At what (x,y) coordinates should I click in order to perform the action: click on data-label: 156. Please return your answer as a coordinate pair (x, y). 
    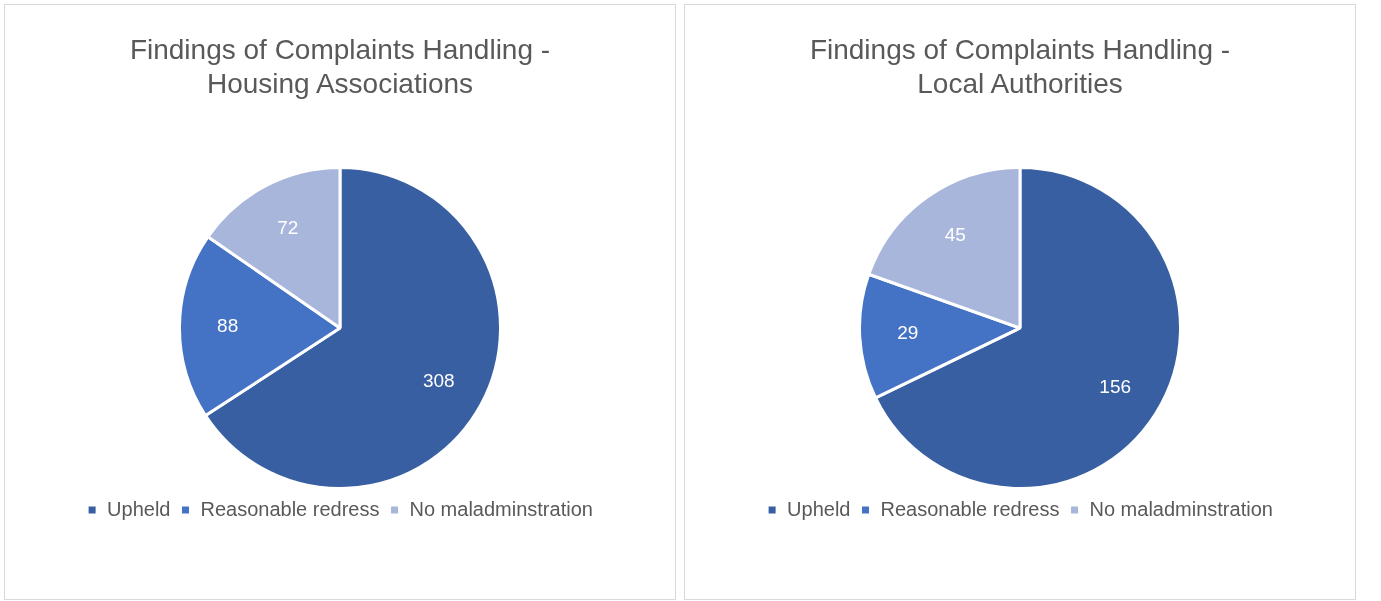
    Looking at the image, I should click on (1115, 386).